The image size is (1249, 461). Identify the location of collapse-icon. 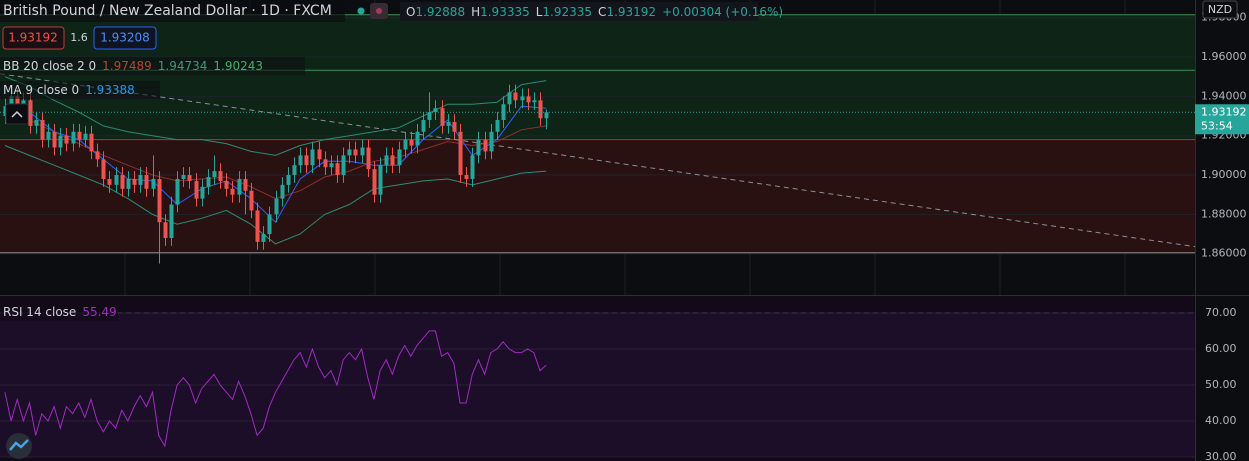
(17, 114).